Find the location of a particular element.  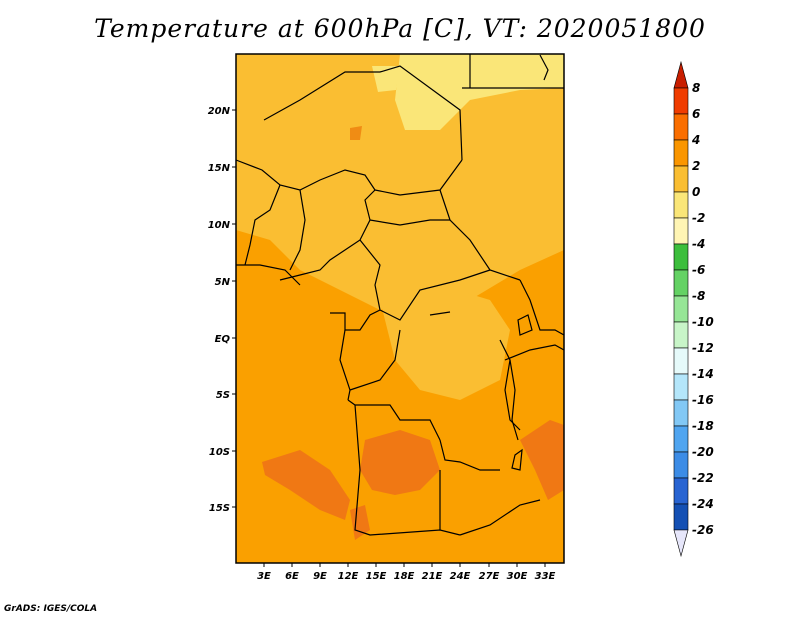

colorbar-label: 4 is located at coordinates (695, 140).